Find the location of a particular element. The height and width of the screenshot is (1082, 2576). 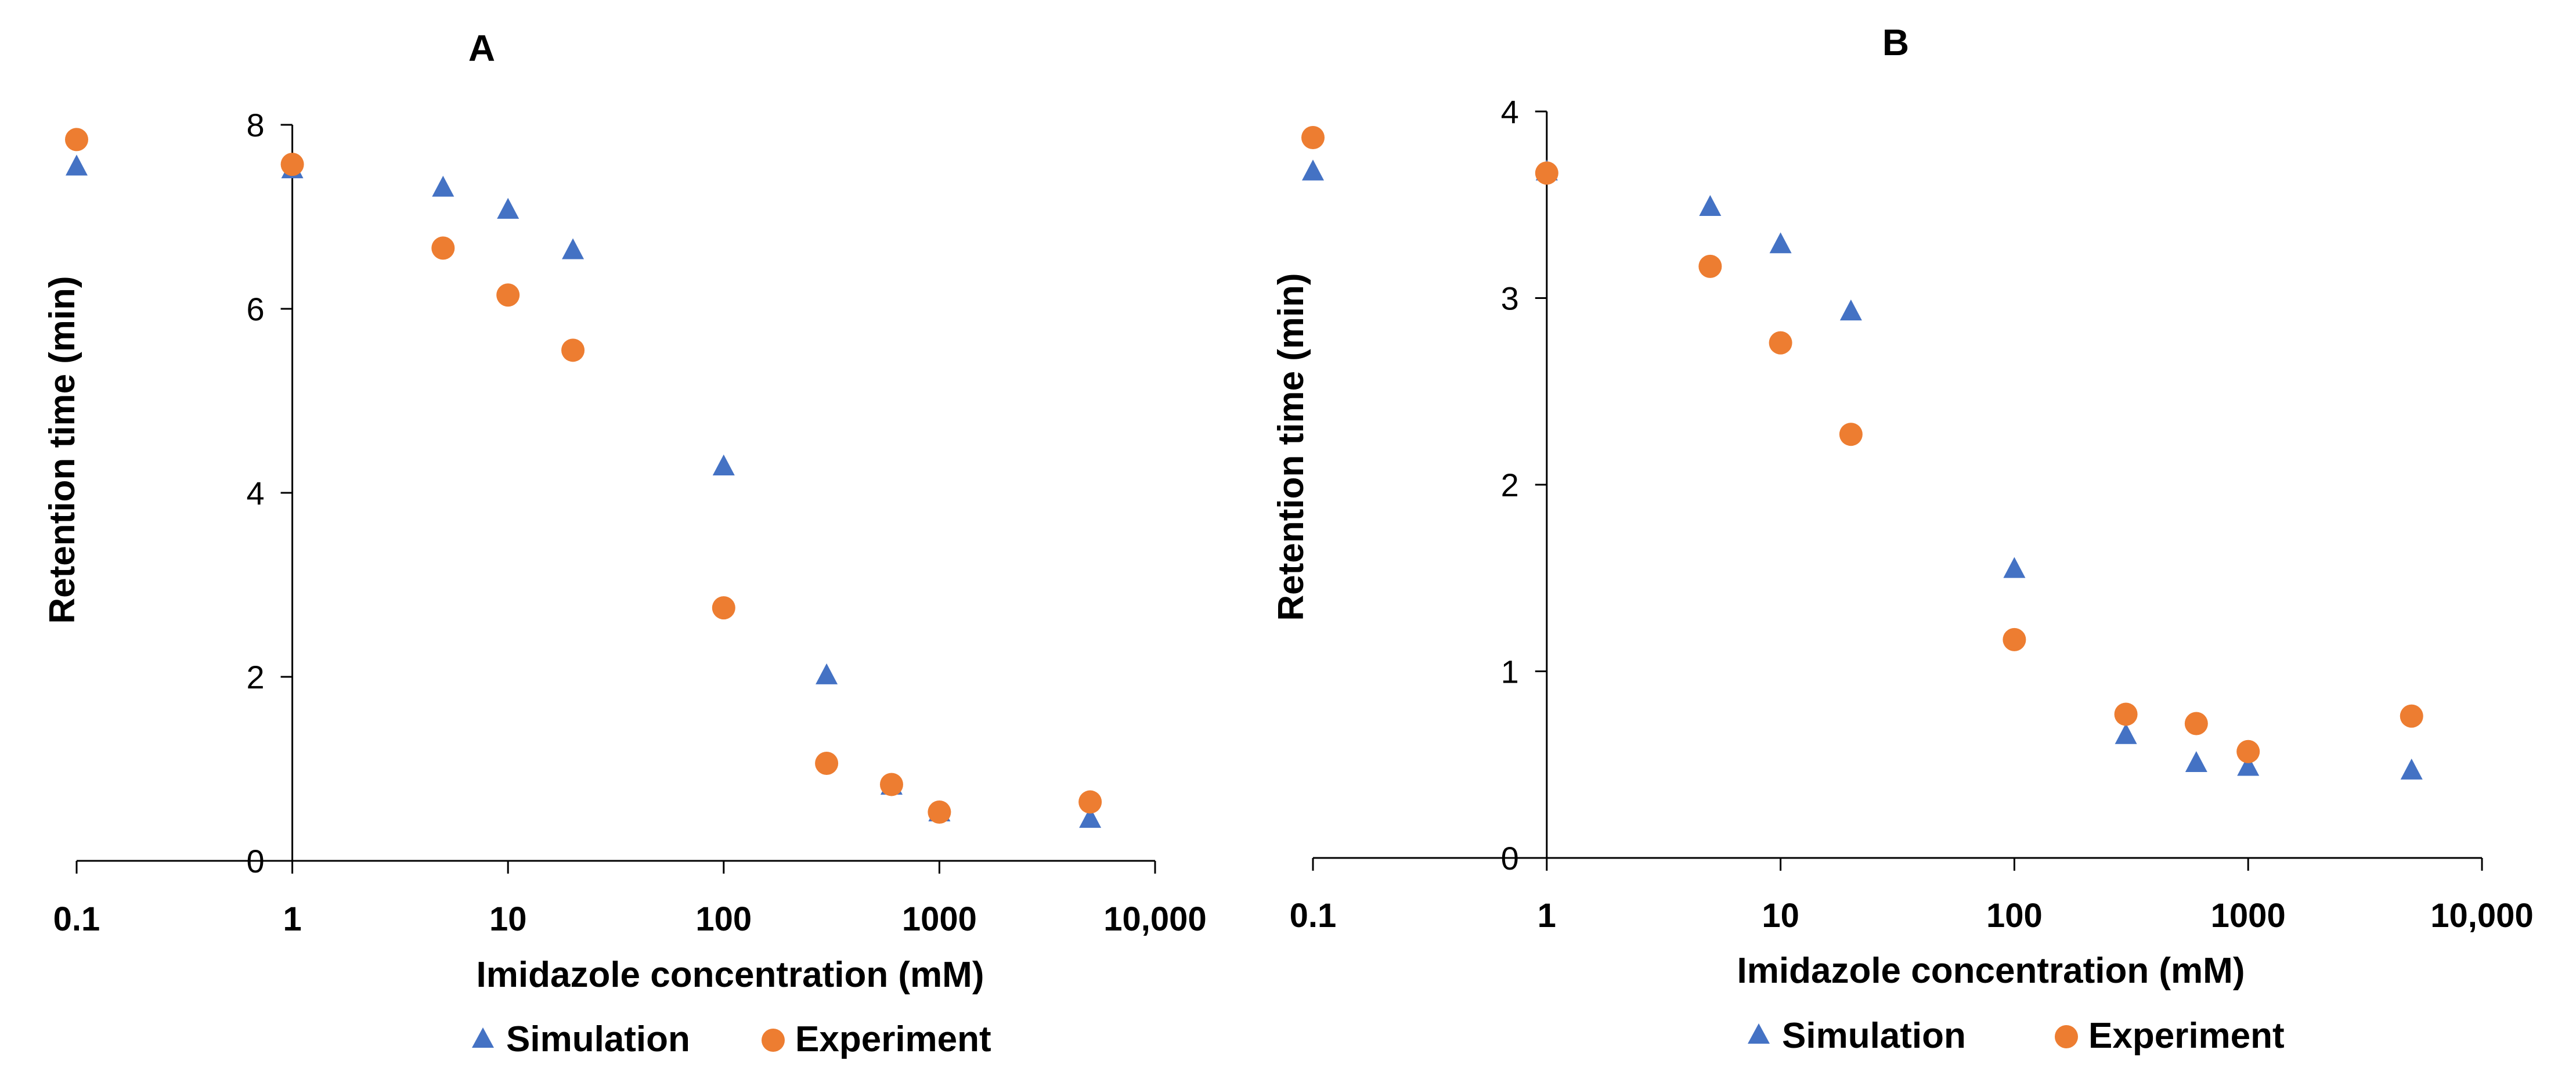

y-tick-label: 6 is located at coordinates (255, 309).